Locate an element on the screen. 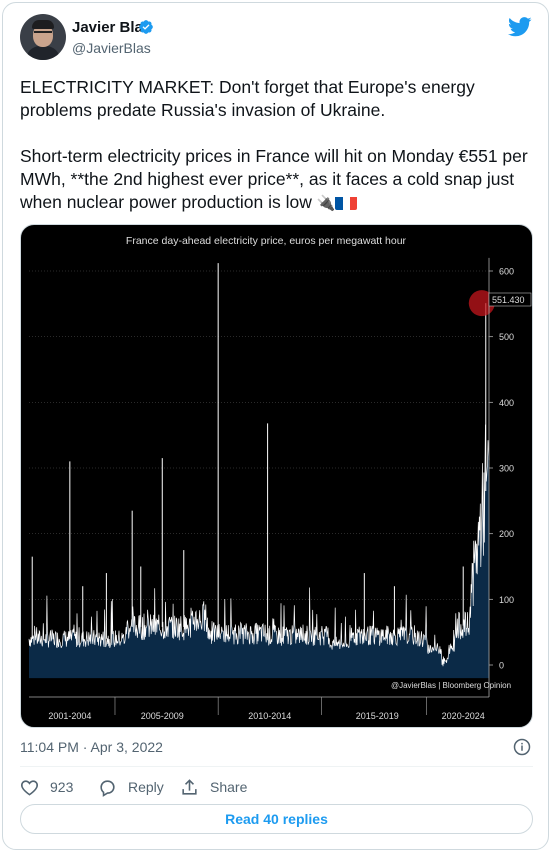 The width and height of the screenshot is (551, 852). divider is located at coordinates (276, 766).